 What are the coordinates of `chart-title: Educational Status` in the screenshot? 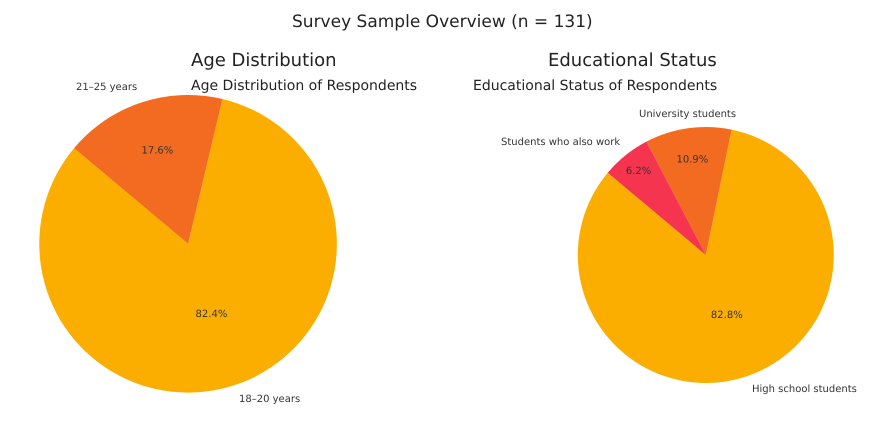 It's located at (632, 60).